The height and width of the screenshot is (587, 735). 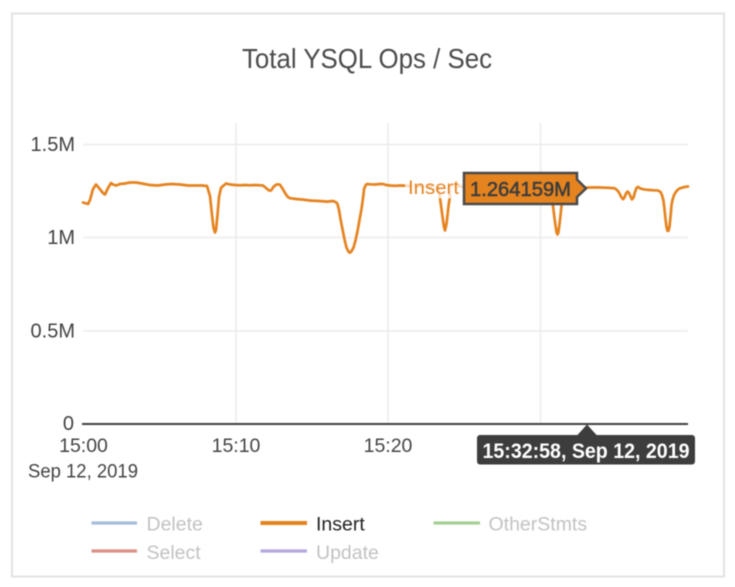 What do you see at coordinates (61, 238) in the screenshot?
I see `svg-text: 1M` at bounding box center [61, 238].